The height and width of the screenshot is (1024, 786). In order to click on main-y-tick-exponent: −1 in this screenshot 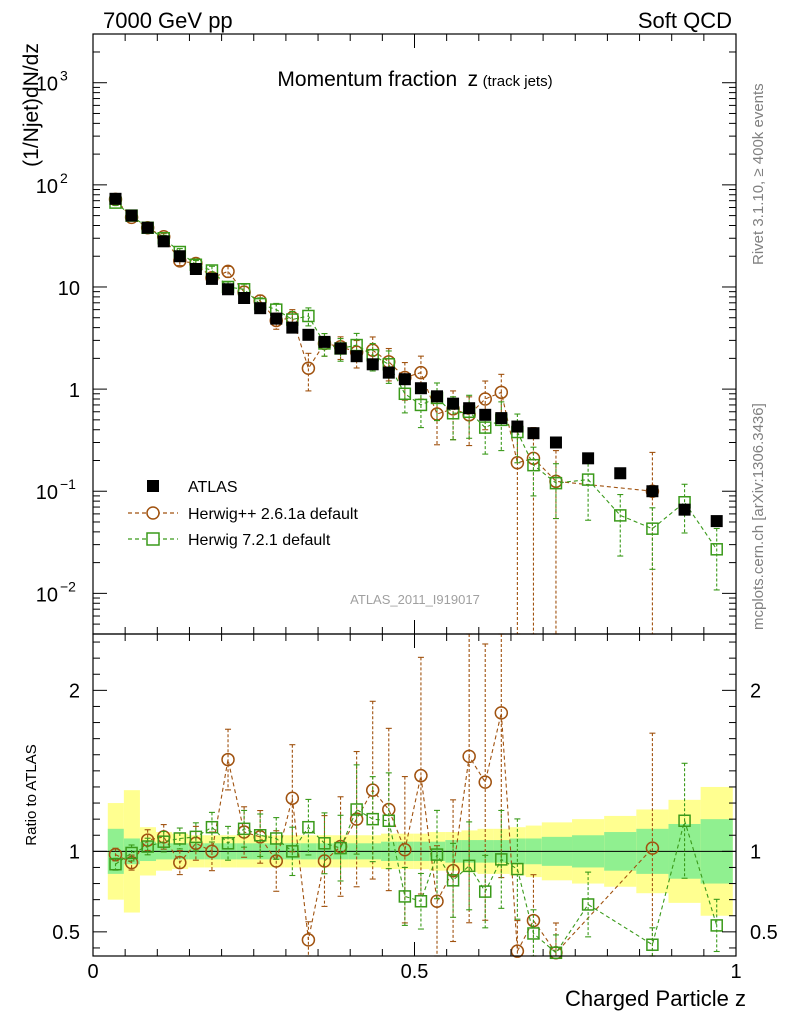, I will do `click(68, 484)`.